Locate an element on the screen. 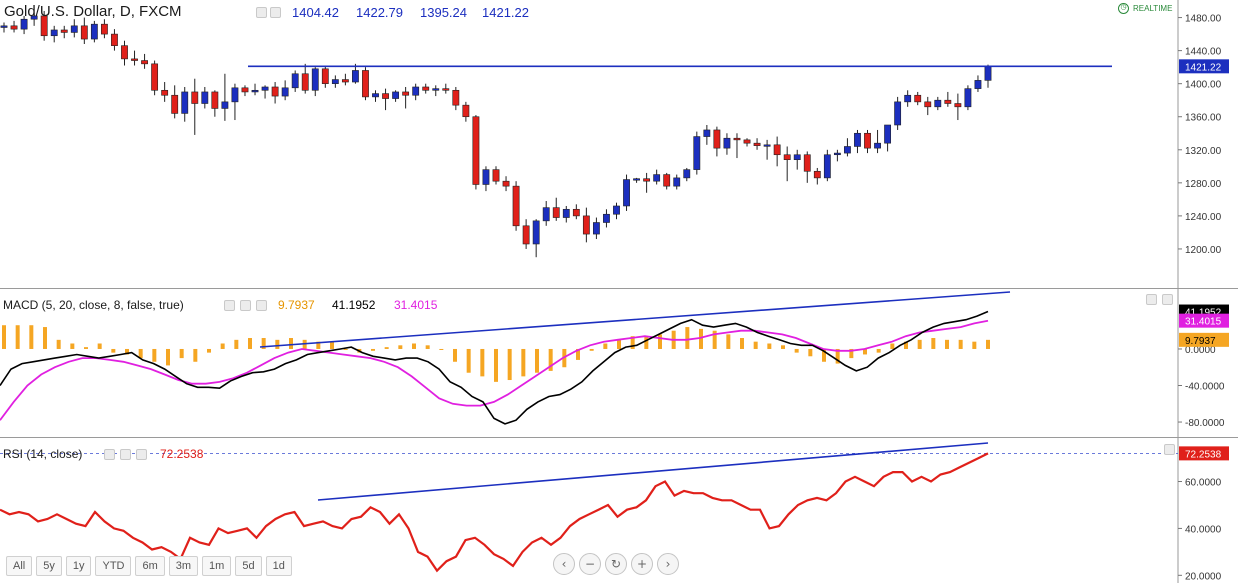  macd-axis-label: -80.0000 is located at coordinates (1205, 423).